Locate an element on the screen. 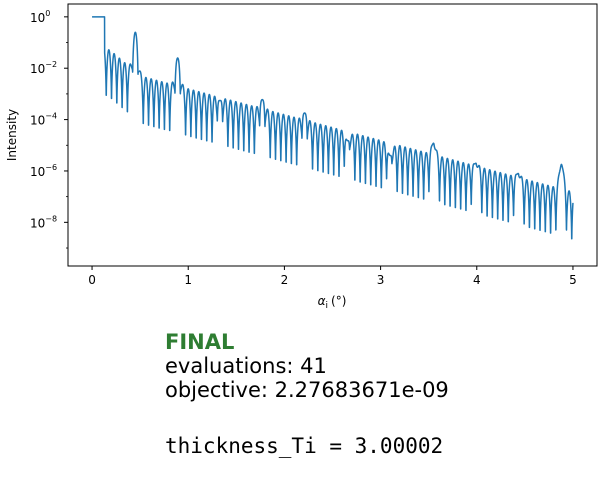 Image resolution: width=600 pixels, height=480 pixels. x-axis-label-subscript: i is located at coordinates (327, 306).